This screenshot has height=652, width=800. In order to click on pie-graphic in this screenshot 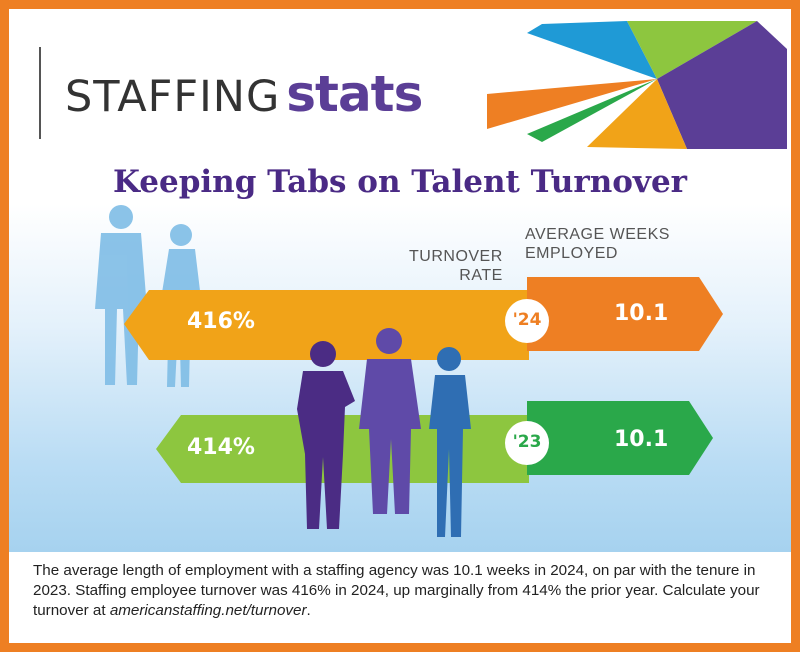, I will do `click(637, 85)`.